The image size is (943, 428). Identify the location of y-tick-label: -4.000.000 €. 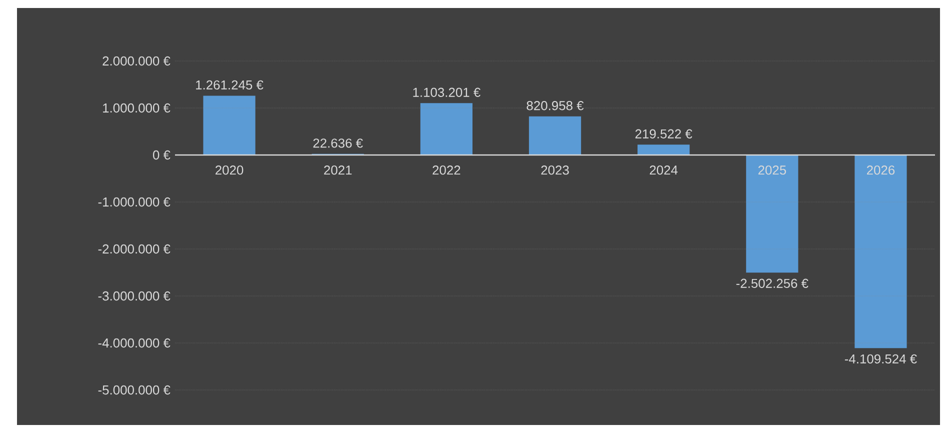
(134, 343).